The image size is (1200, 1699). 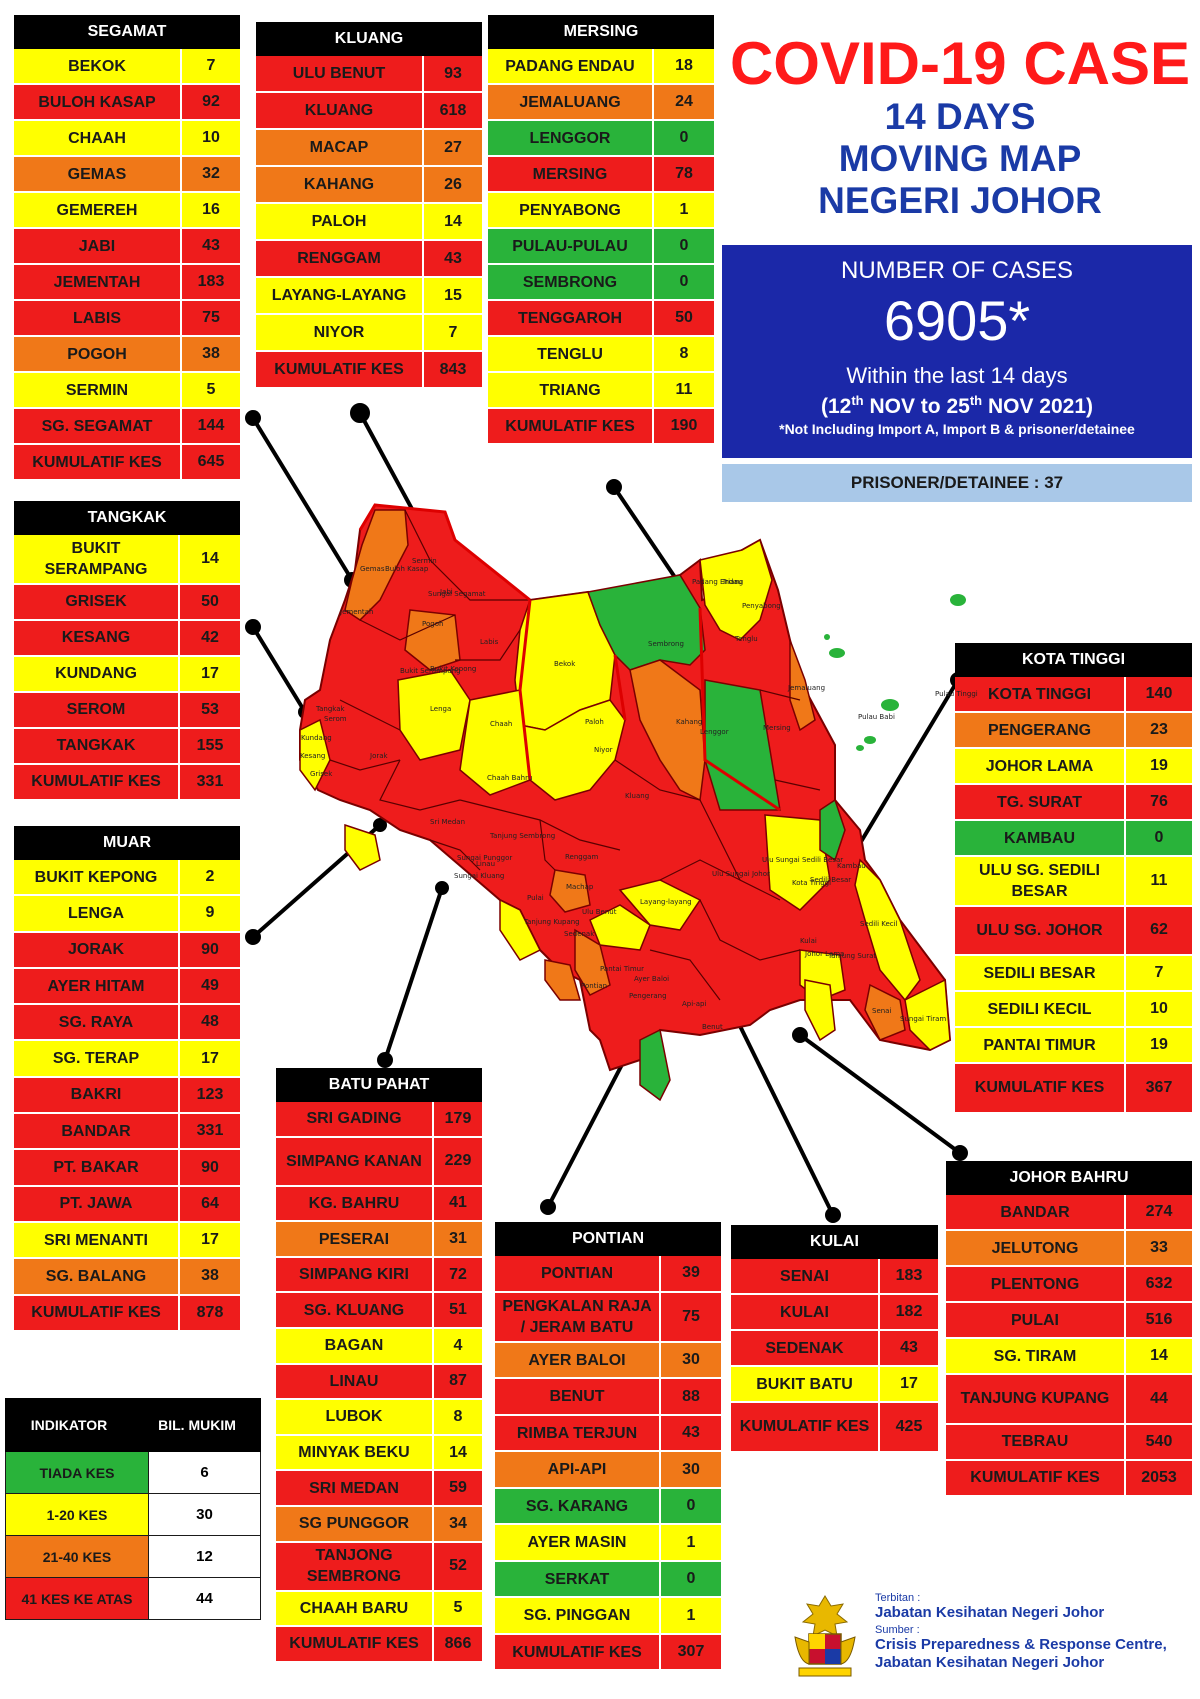 What do you see at coordinates (340, 110) in the screenshot?
I see `mukim-name: KLUANG` at bounding box center [340, 110].